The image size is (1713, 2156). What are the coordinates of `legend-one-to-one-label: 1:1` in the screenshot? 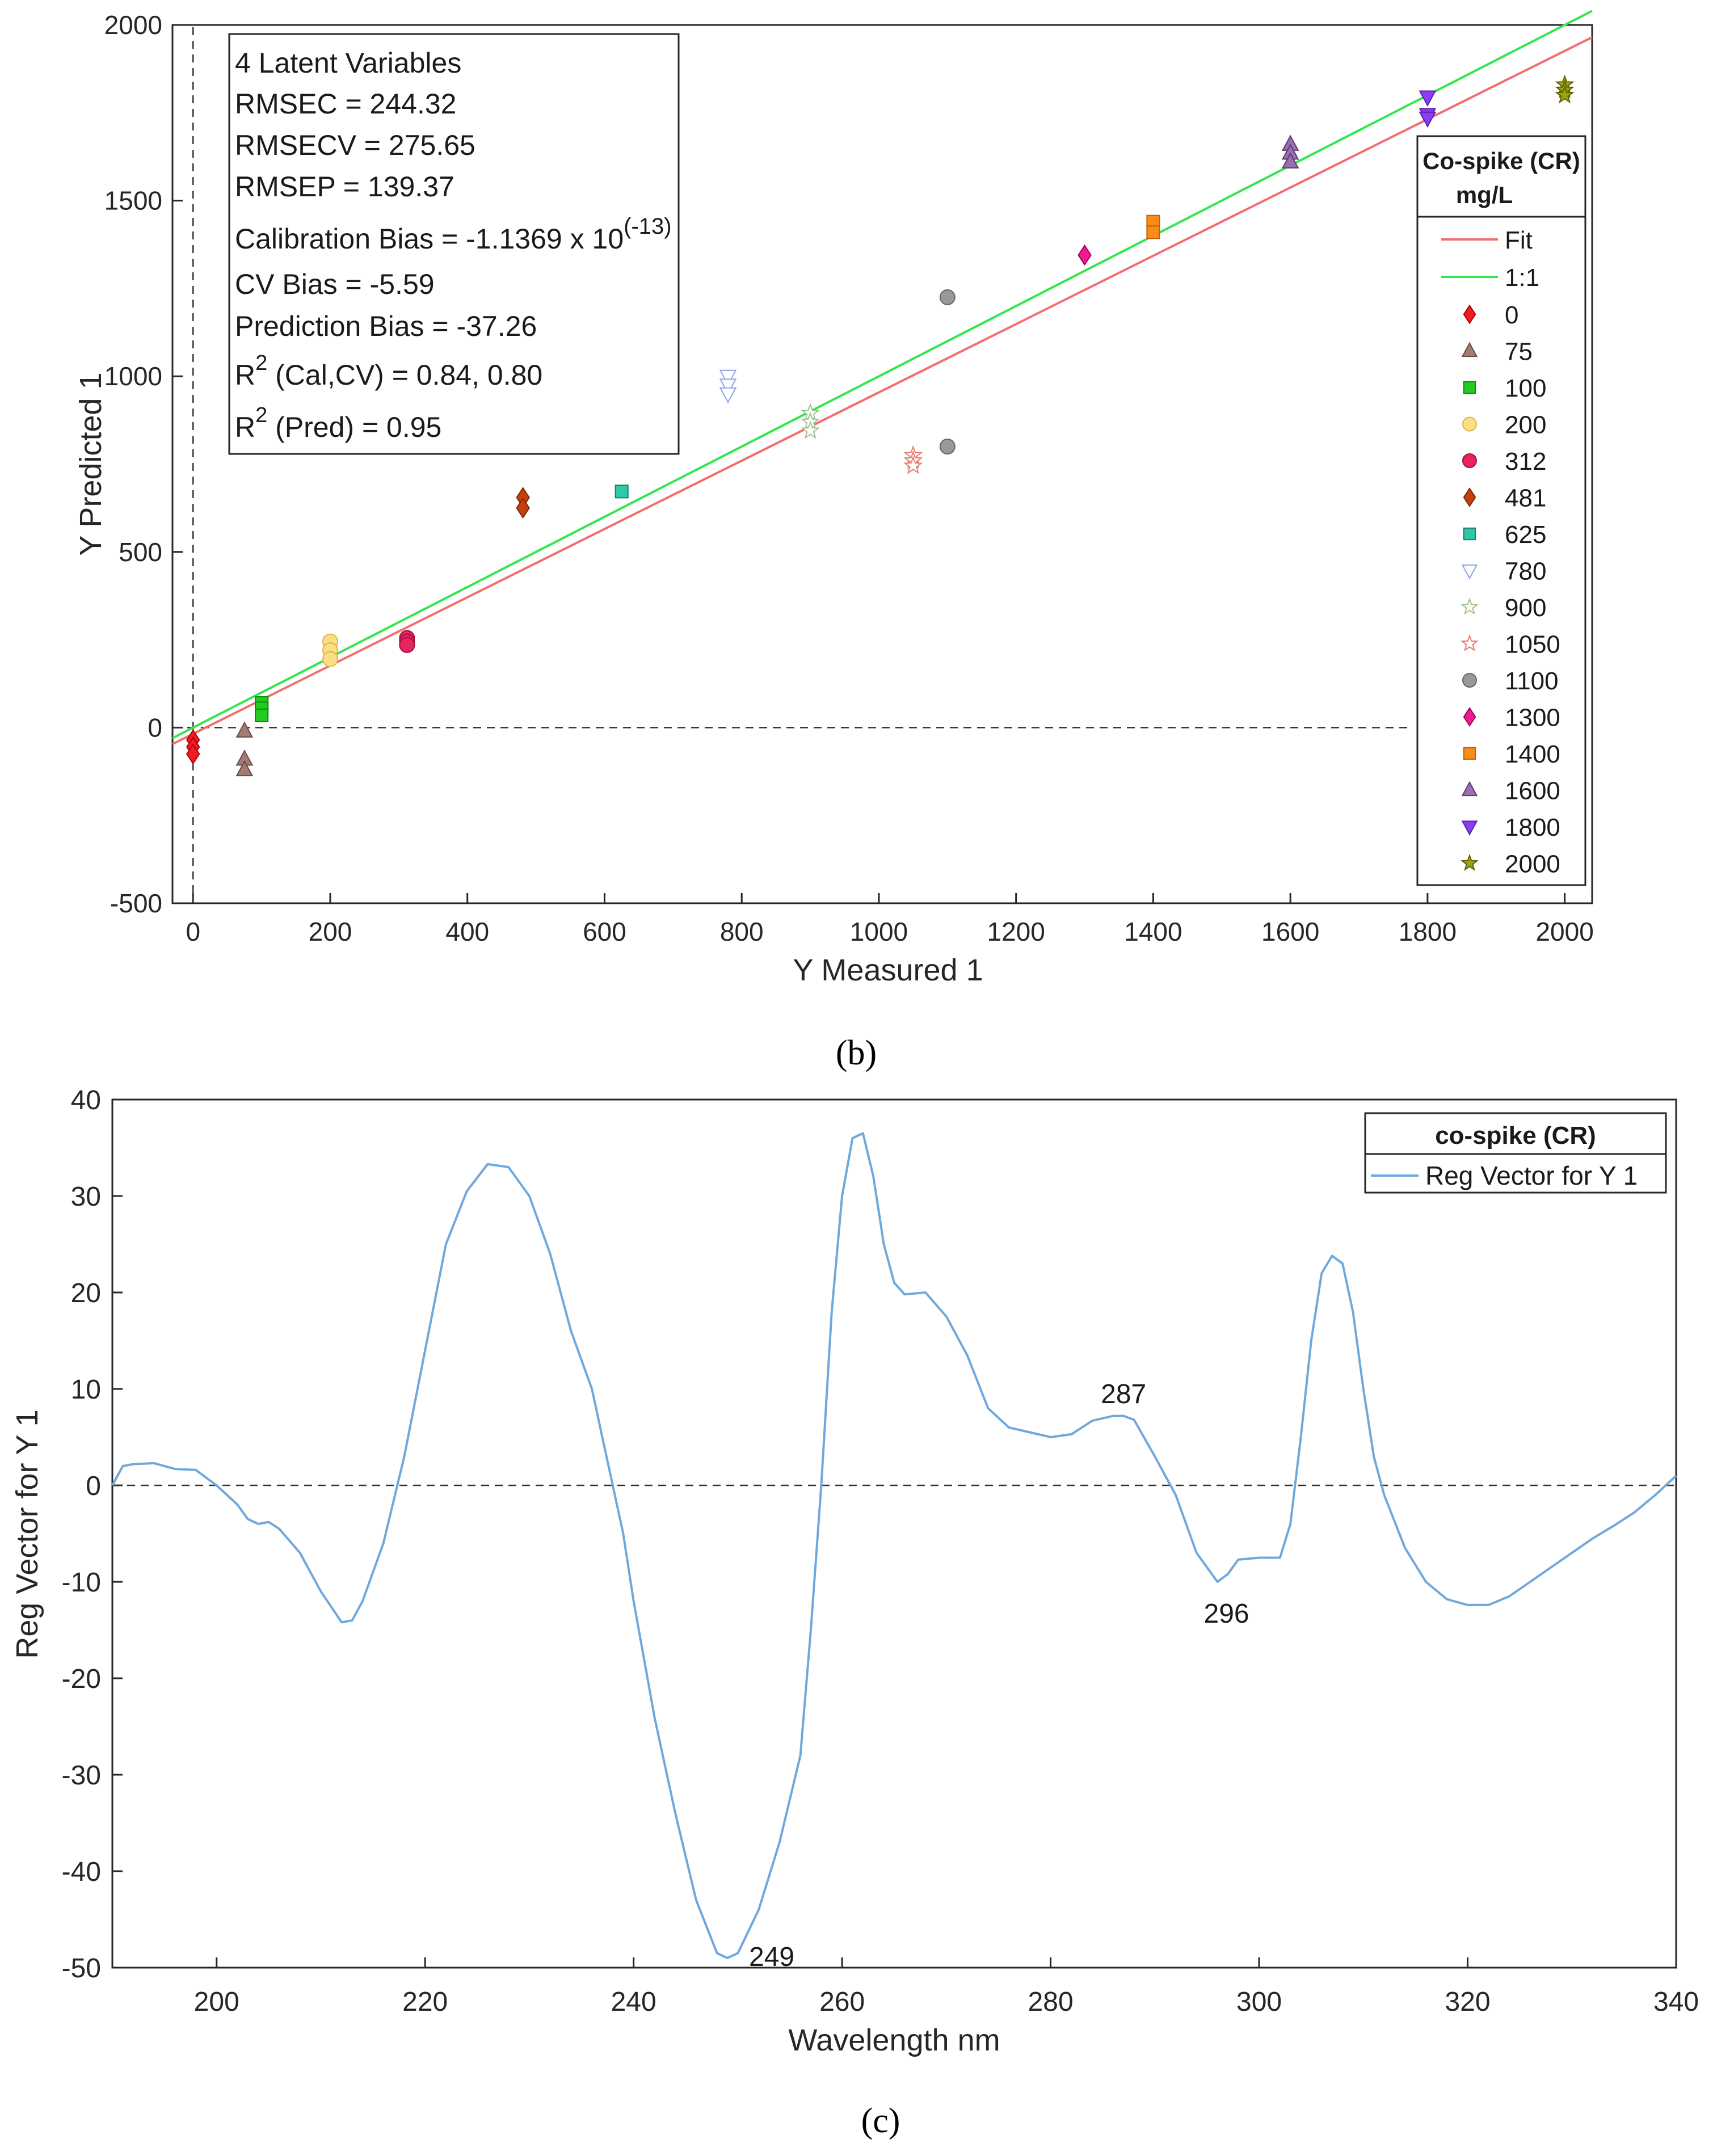 It's located at (1522, 278).